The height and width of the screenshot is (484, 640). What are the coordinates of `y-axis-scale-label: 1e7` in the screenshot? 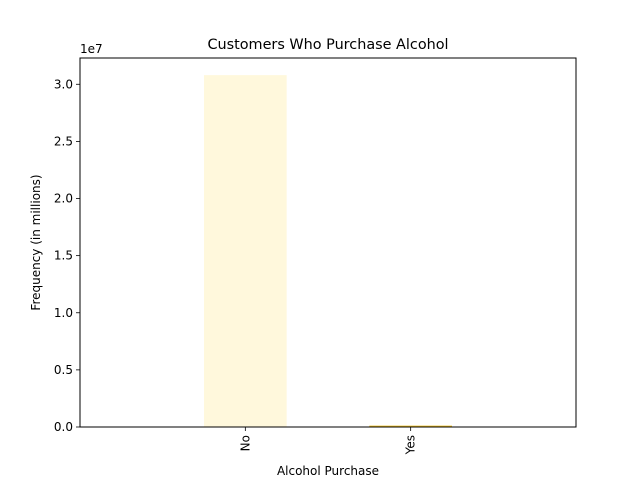 It's located at (91, 49).